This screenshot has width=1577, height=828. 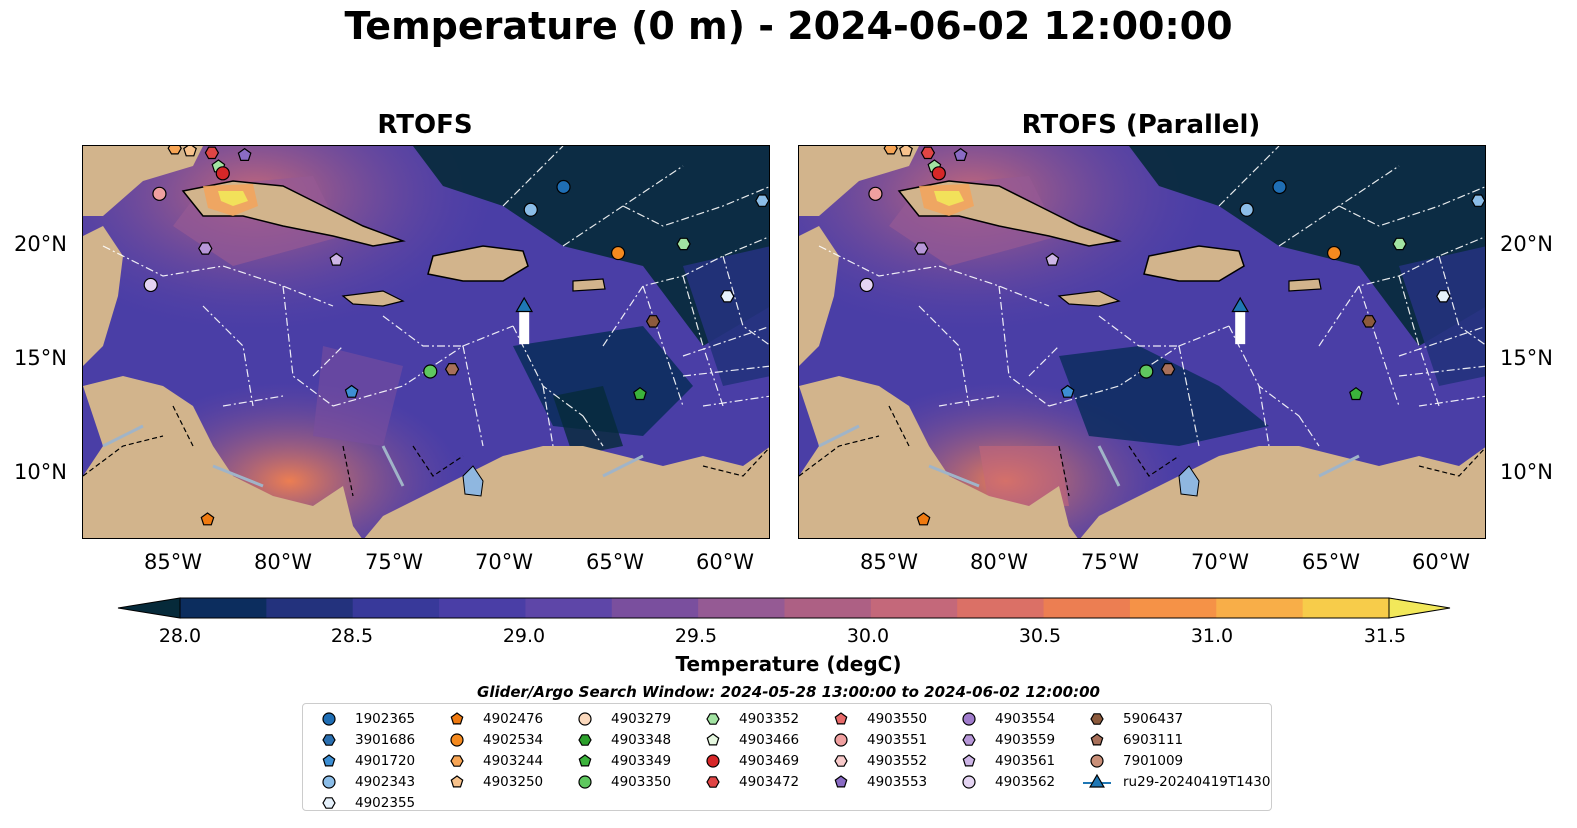 What do you see at coordinates (180, 636) in the screenshot?
I see `colorbar-tick-label: 28.0` at bounding box center [180, 636].